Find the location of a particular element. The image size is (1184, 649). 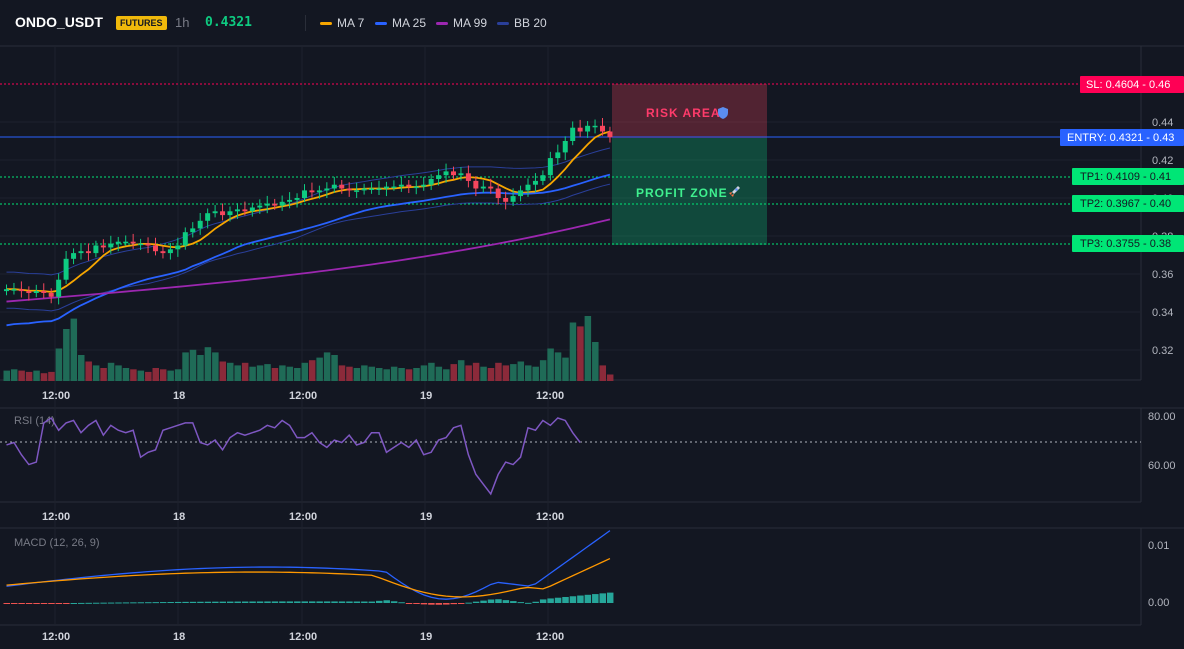

macd-axis: 0.01 0.00 is located at coordinates (1158, 574).